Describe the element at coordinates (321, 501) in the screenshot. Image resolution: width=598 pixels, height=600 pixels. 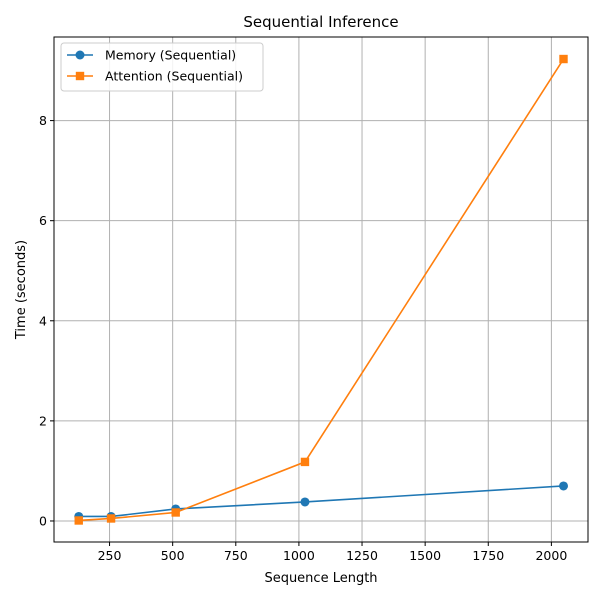
I see `series-line` at that location.